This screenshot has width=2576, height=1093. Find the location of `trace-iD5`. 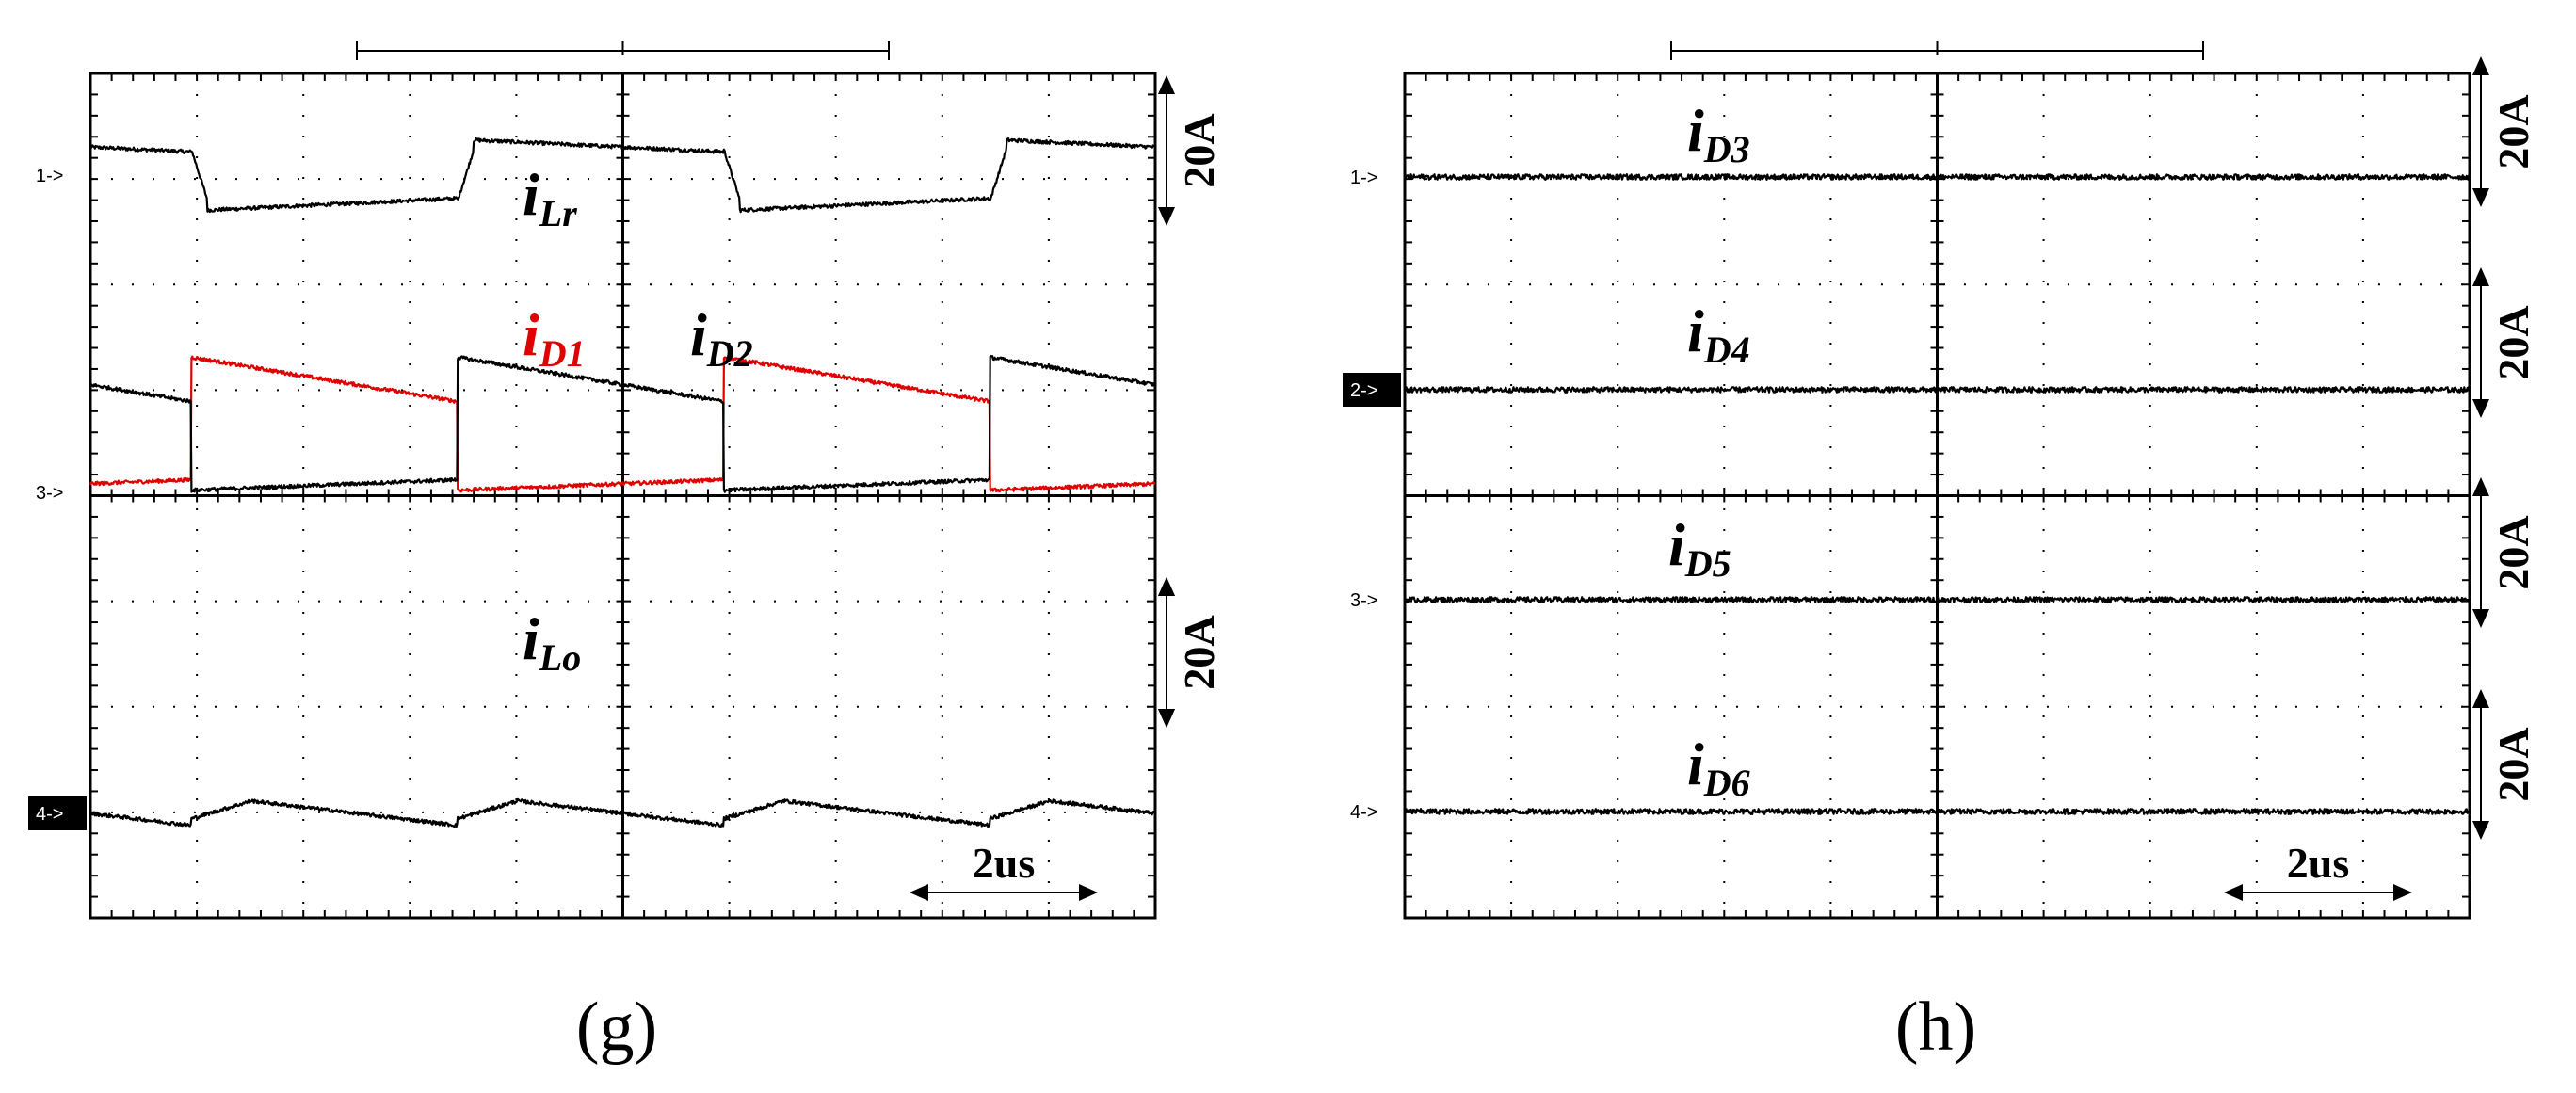

trace-iD5 is located at coordinates (1937, 600).